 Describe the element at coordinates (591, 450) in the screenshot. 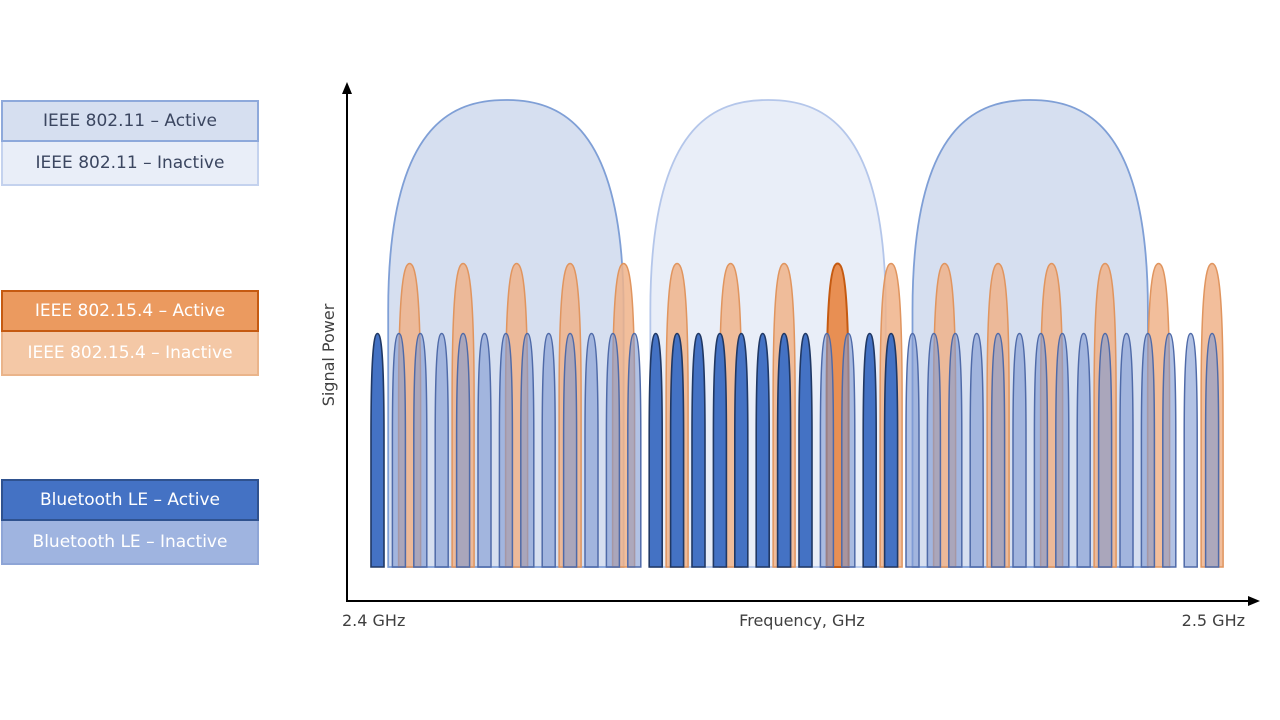

I see `ble-channel-10-inactive` at that location.